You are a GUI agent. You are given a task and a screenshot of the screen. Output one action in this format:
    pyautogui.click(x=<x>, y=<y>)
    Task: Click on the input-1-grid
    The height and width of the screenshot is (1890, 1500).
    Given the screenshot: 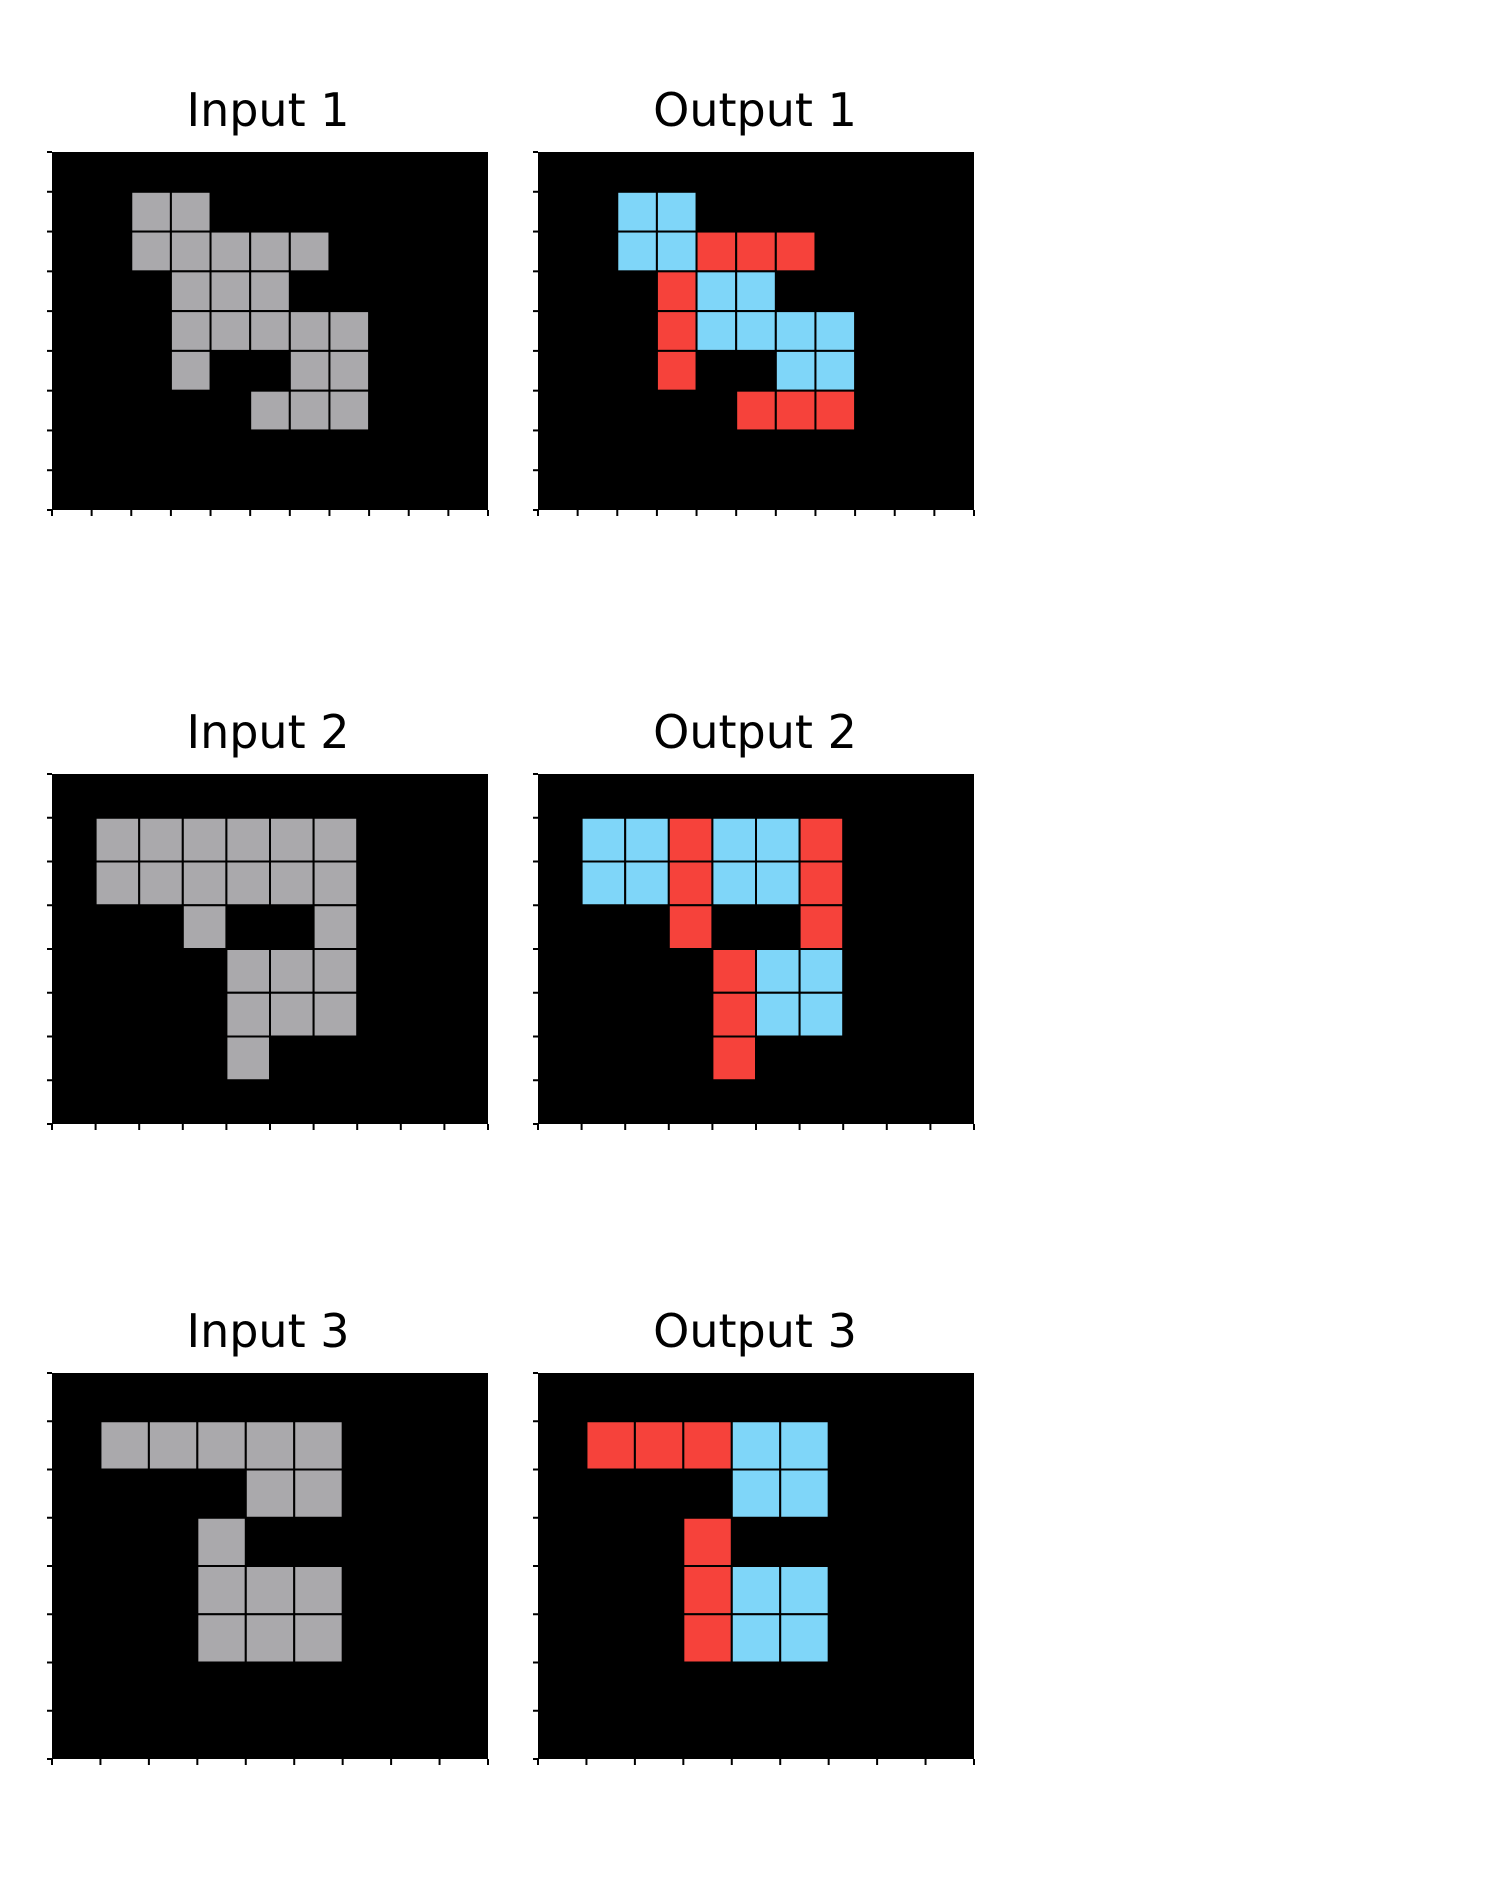 What is the action you would take?
    pyautogui.click(x=268, y=333)
    